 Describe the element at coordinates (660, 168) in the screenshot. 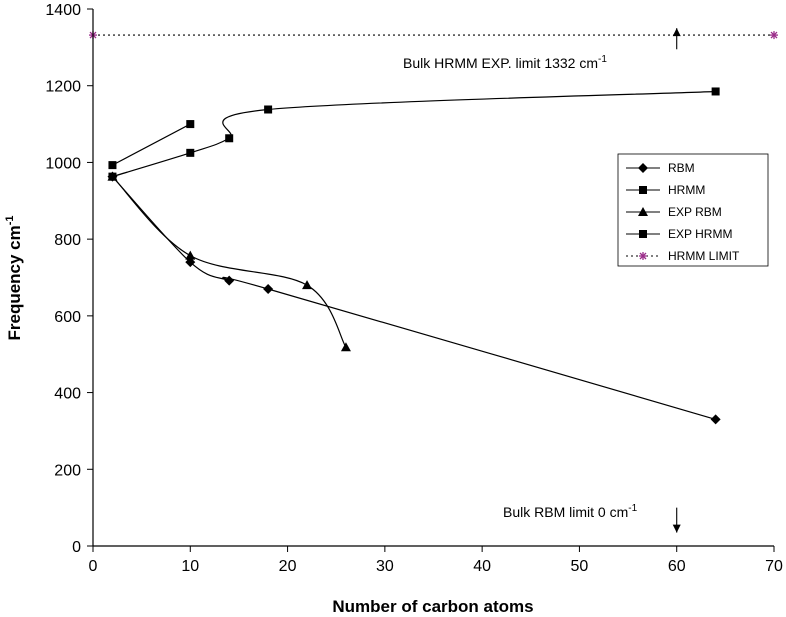

I see `legend-item-rbm: RBM` at that location.